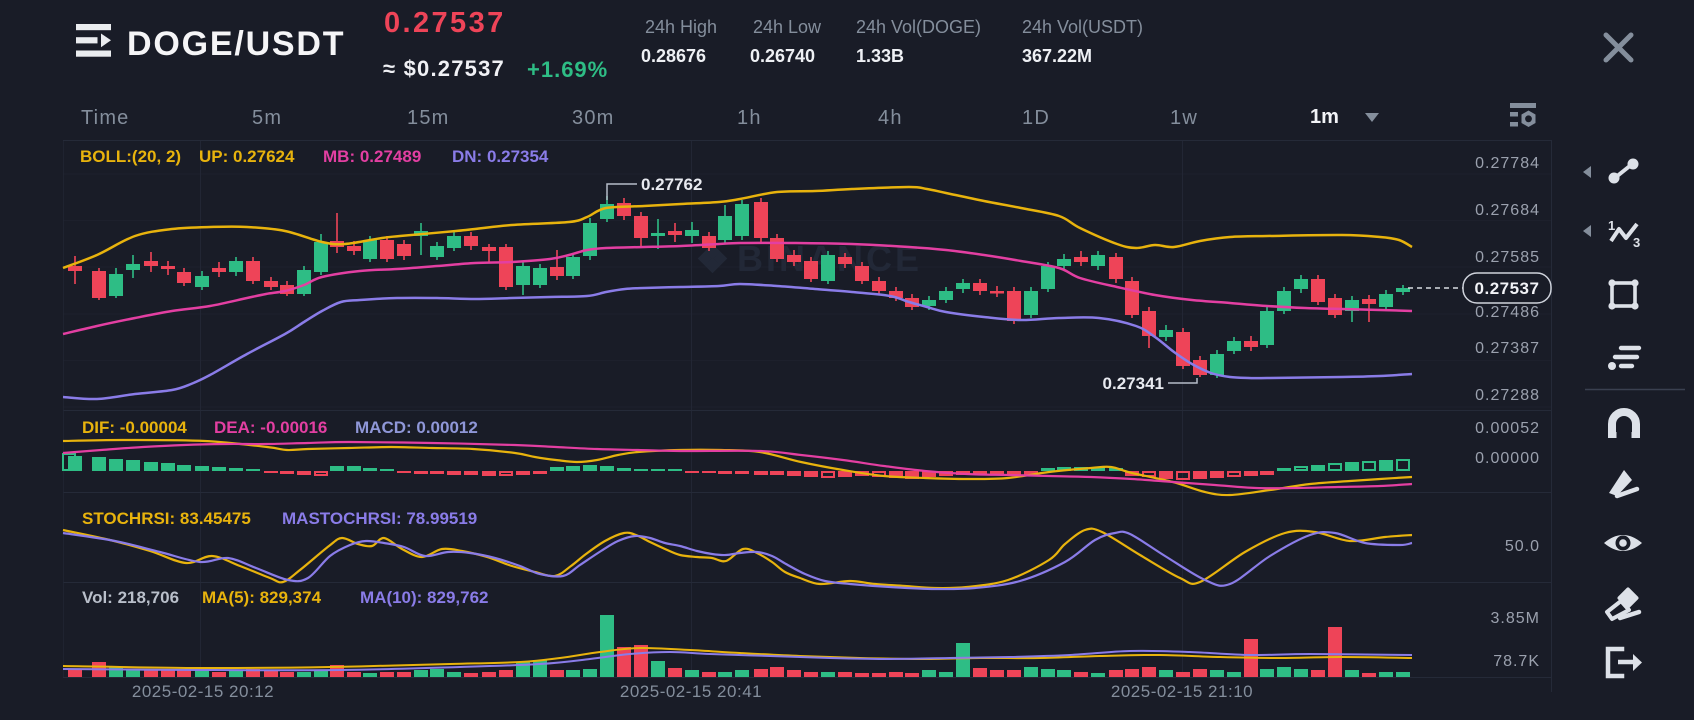  I want to click on svg-text: MA(10): 829,762, so click(424, 597).